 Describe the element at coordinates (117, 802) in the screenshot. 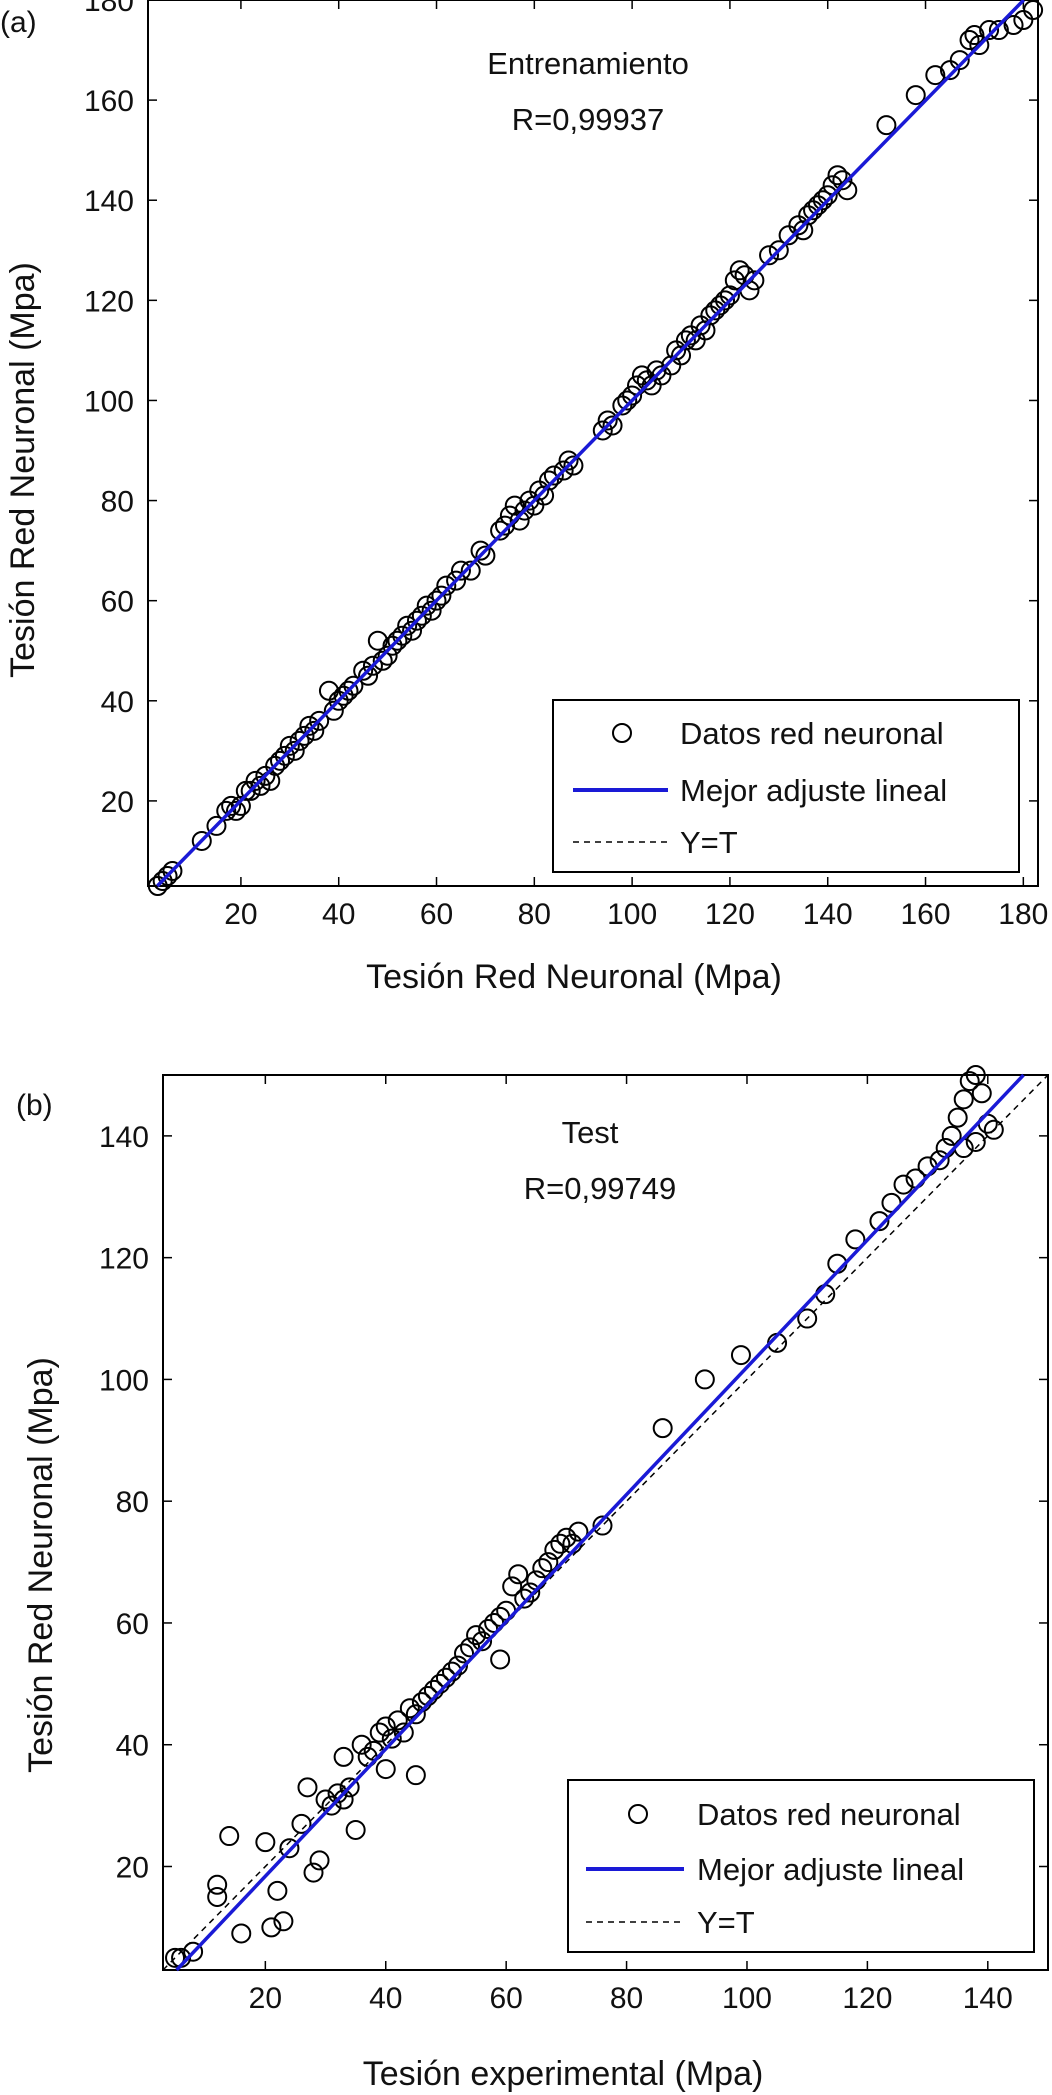

I see `y-tick-label: 20` at that location.